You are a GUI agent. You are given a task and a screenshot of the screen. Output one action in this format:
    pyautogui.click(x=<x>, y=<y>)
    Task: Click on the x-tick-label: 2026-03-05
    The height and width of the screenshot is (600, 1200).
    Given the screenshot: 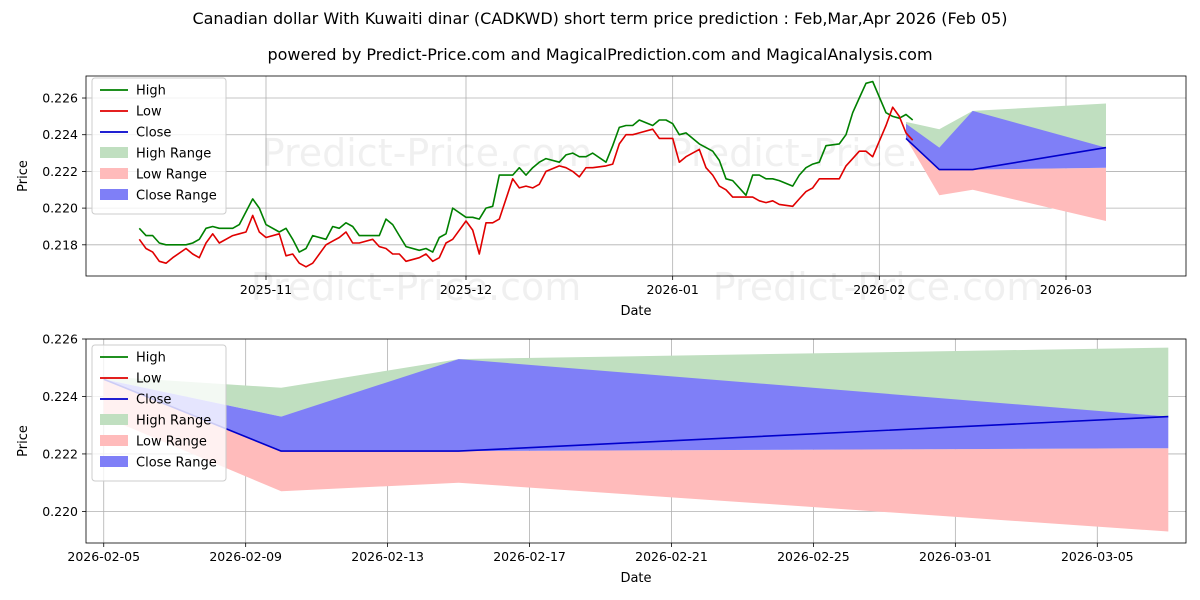 What is the action you would take?
    pyautogui.click(x=1097, y=556)
    